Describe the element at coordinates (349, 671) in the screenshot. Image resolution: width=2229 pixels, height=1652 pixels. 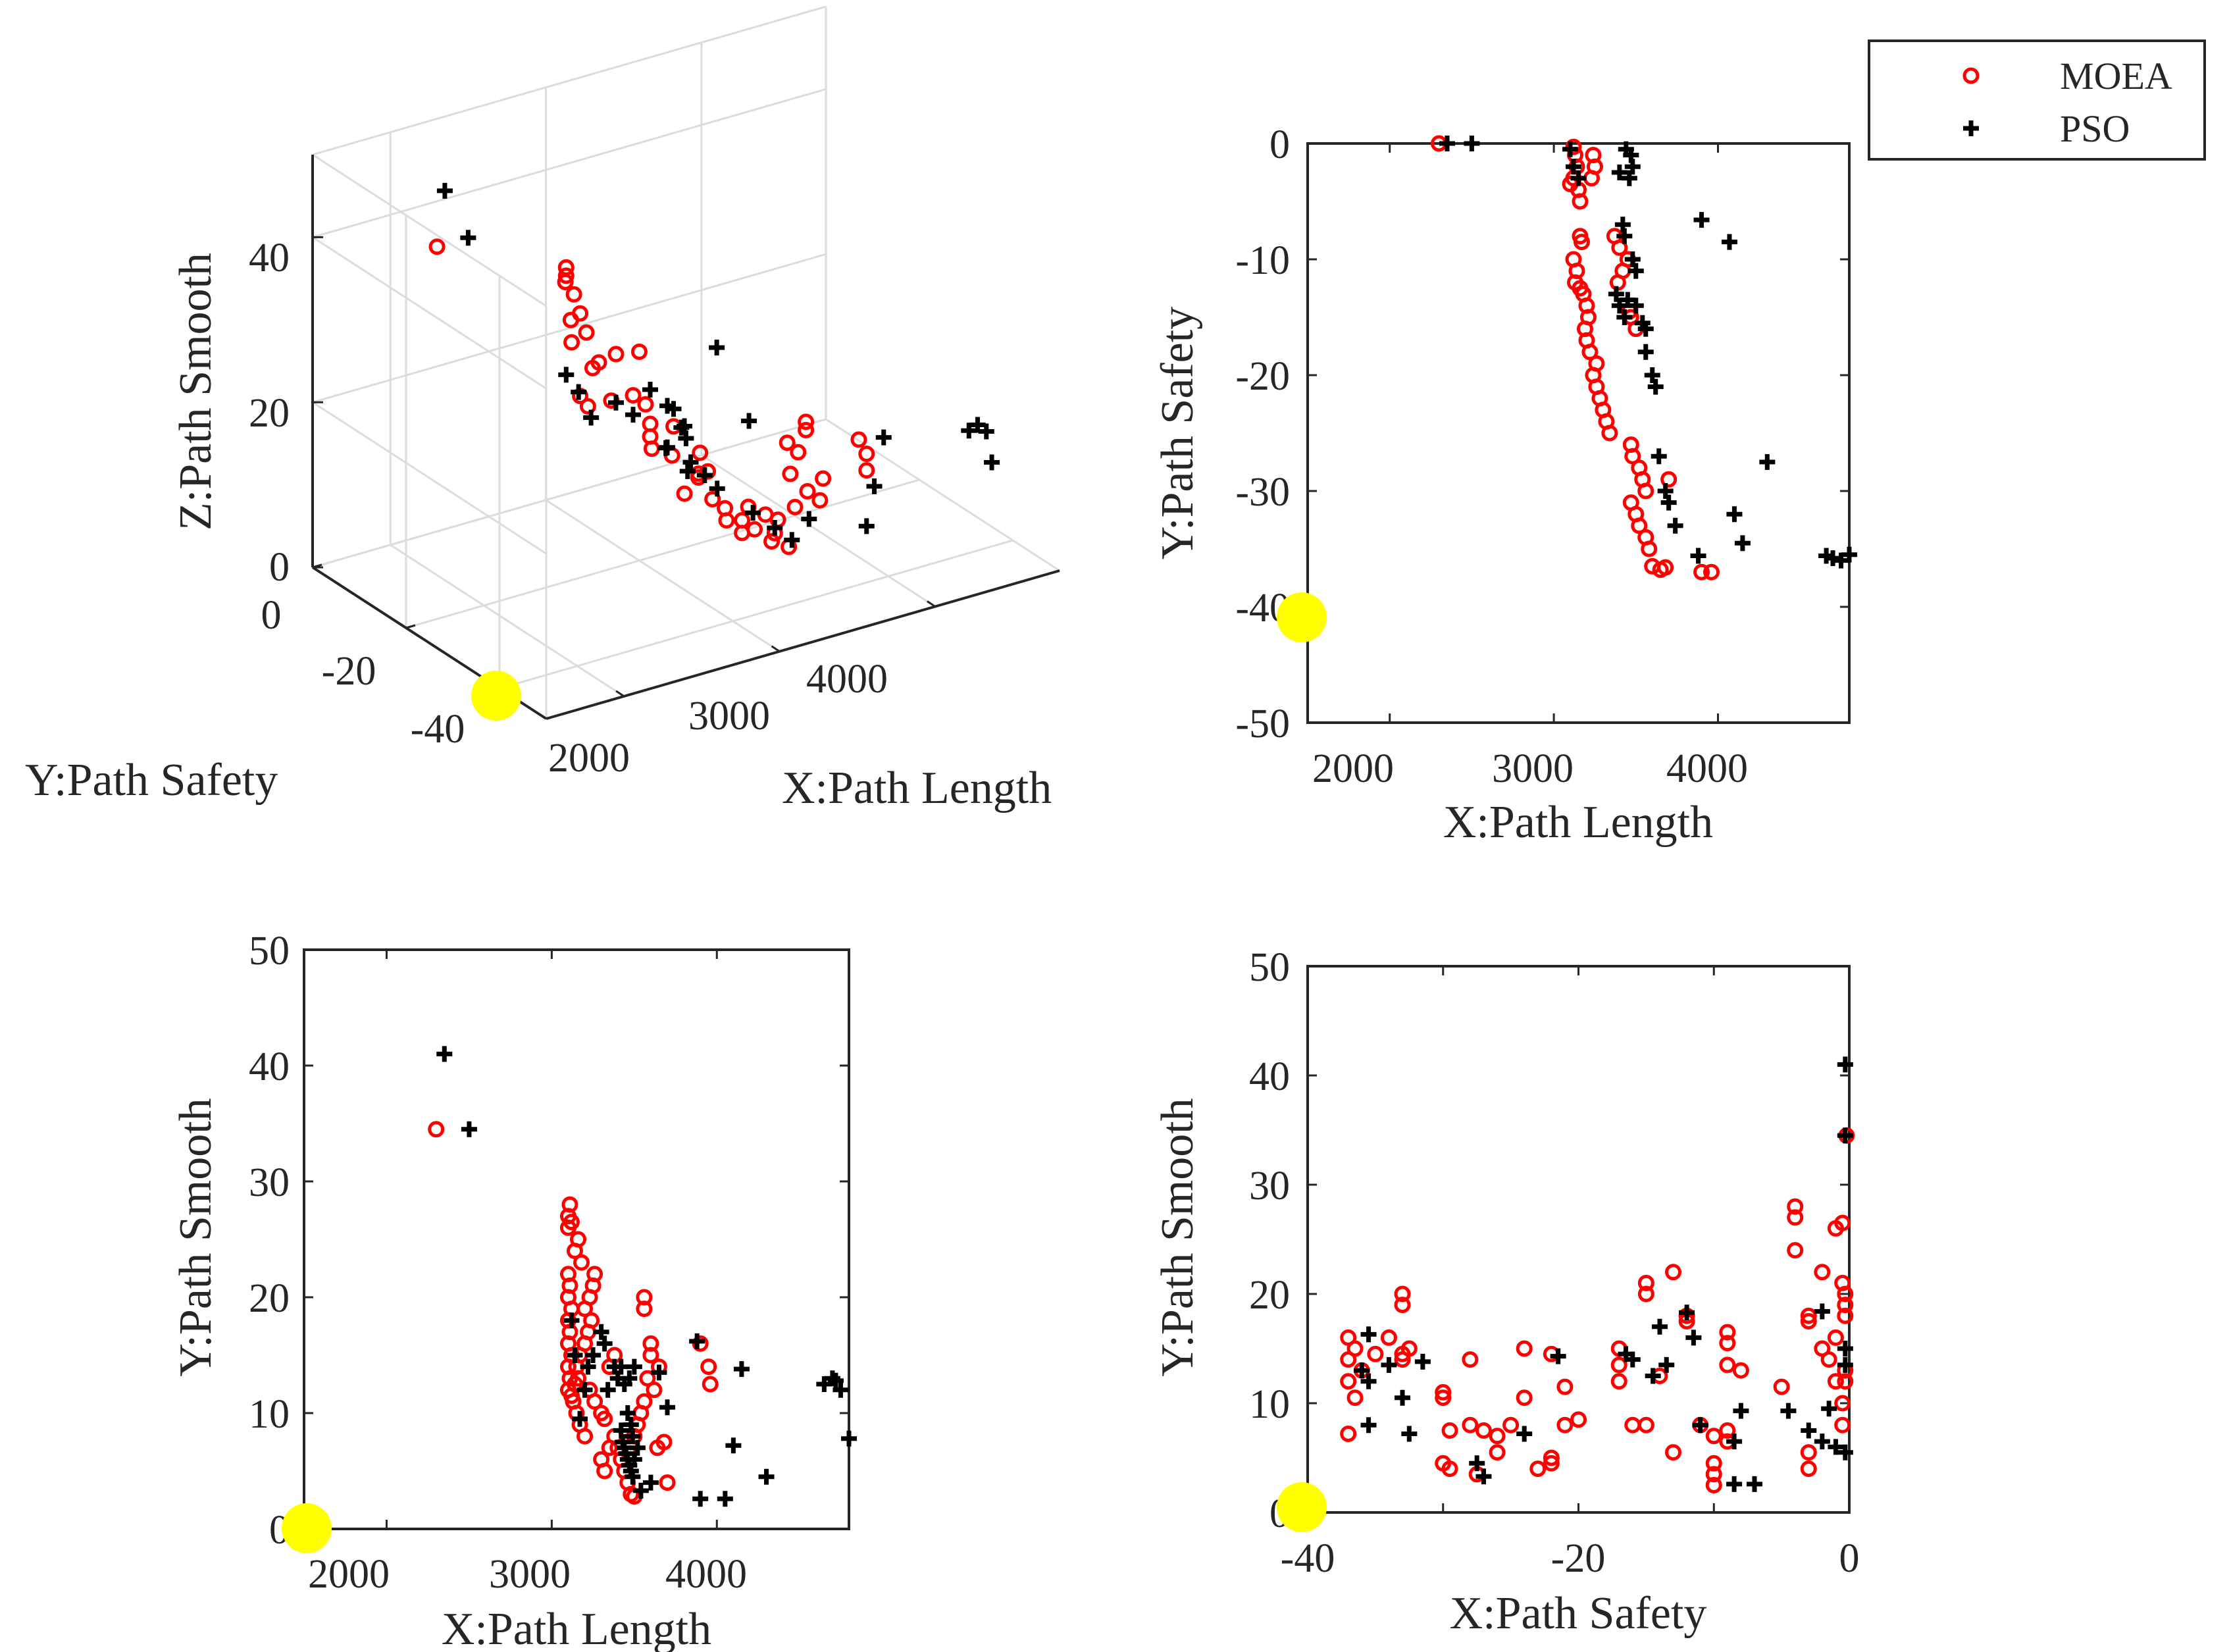
I see `p3d-ytick-label: -20` at that location.